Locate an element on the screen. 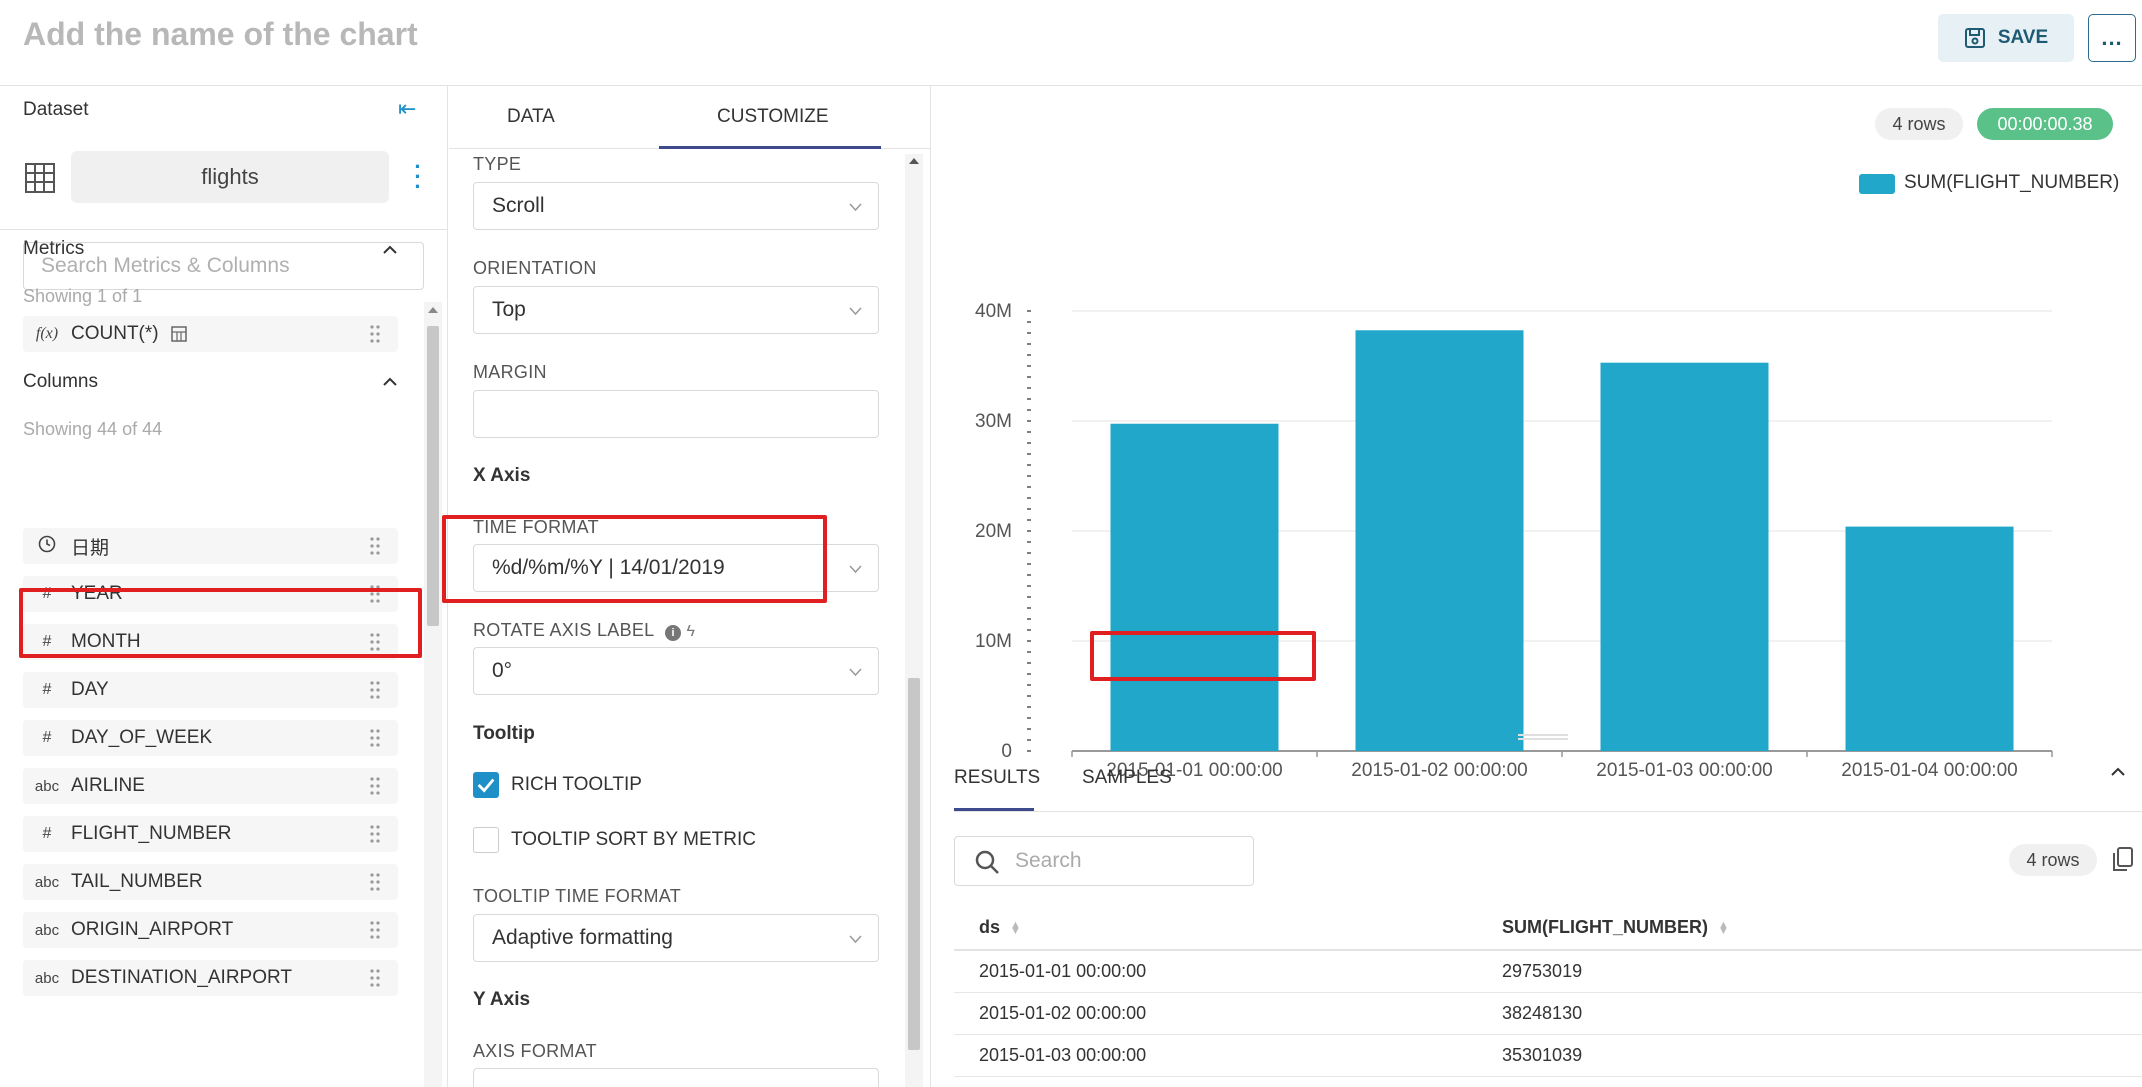 The height and width of the screenshot is (1087, 2142). column-item: 日期 is located at coordinates (210, 546).